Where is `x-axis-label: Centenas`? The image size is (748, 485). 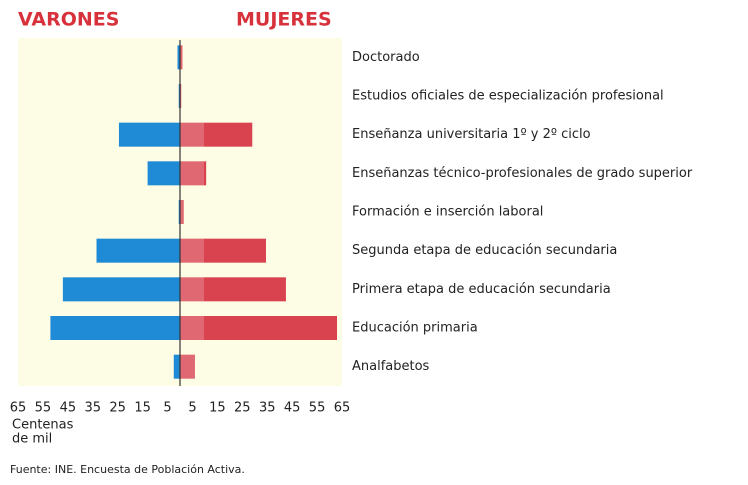
x-axis-label: Centenas is located at coordinates (43, 425).